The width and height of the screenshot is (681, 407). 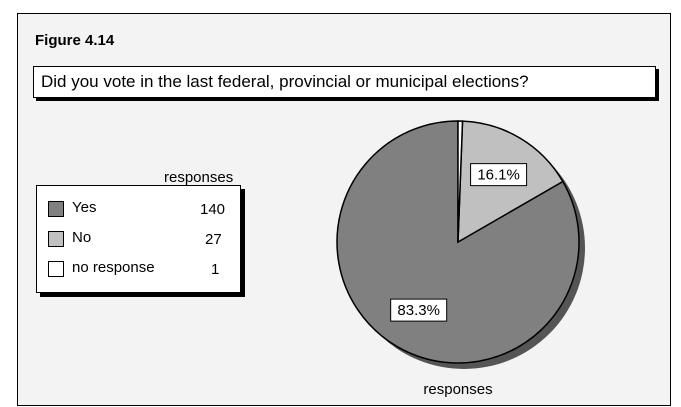 I want to click on legend: Yes 140 No 27 no response 1, so click(x=138, y=239).